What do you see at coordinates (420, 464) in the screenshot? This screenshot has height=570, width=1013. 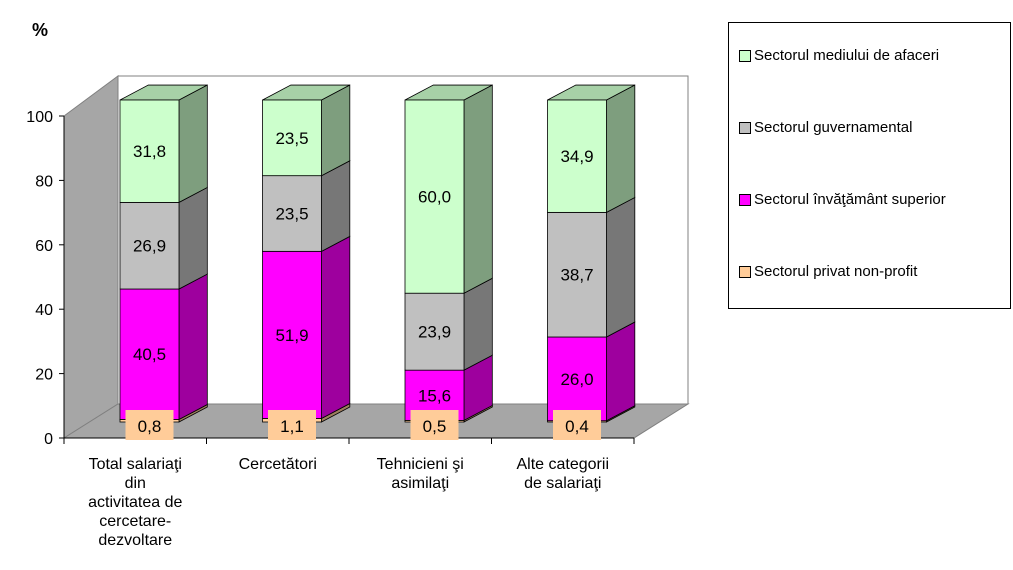 I see `x-category-label-line: Tehnicieni şi` at bounding box center [420, 464].